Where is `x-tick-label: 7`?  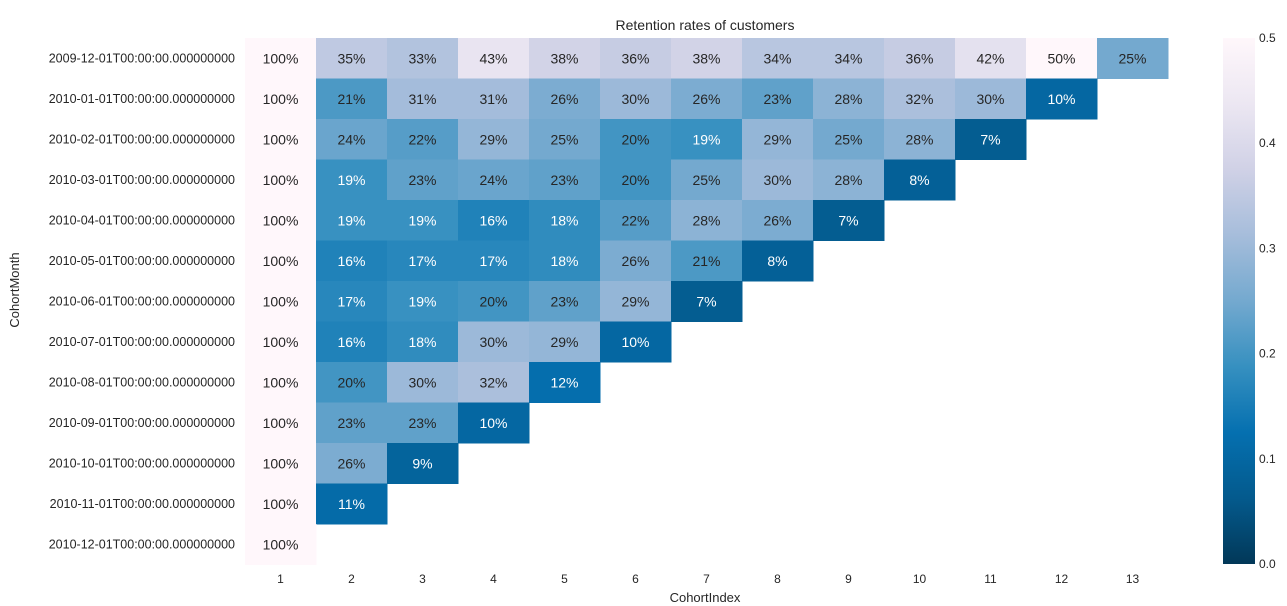 x-tick-label: 7 is located at coordinates (706, 579).